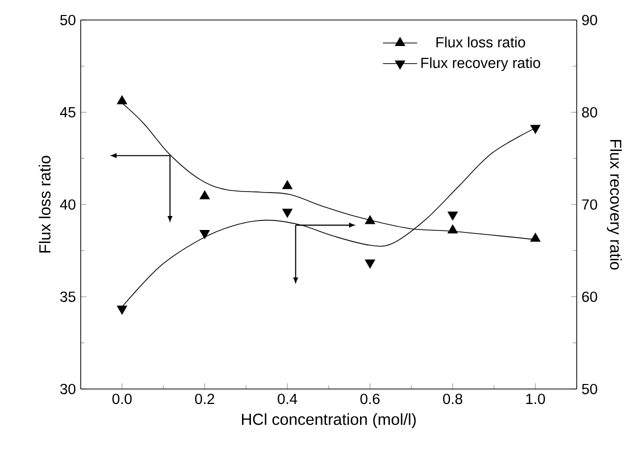  I want to click on x-axis-title: HCl concentration (mol/l), so click(329, 420).